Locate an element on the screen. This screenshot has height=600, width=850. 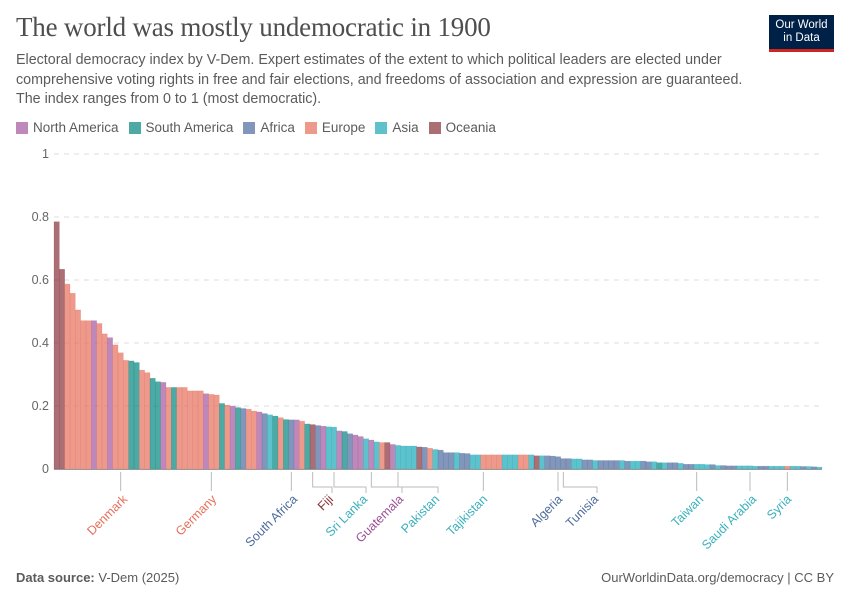
legend-item-europe: Europe is located at coordinates (334, 127).